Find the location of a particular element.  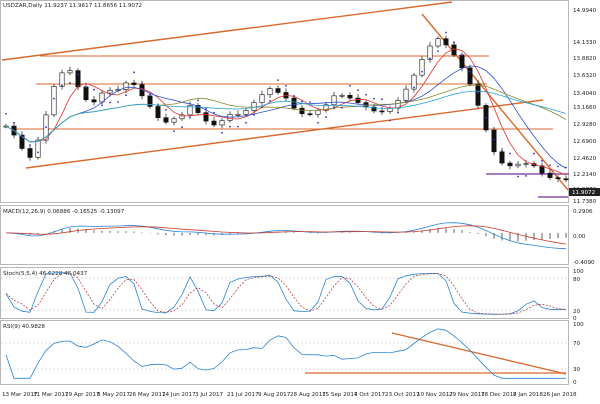

rsi-y-axis: 100 70 30 0 is located at coordinates (578, 354).